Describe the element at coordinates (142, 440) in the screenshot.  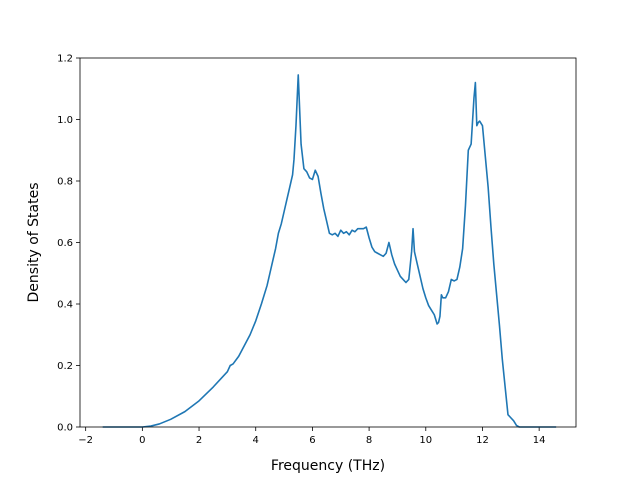
I see `x-tick-label: 0` at that location.